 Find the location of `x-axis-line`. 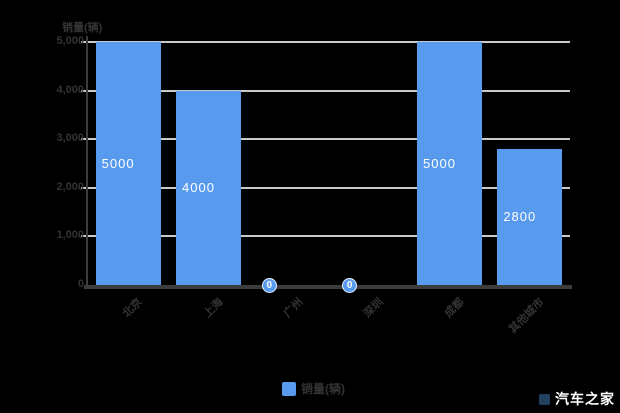

x-axis-line is located at coordinates (328, 287).